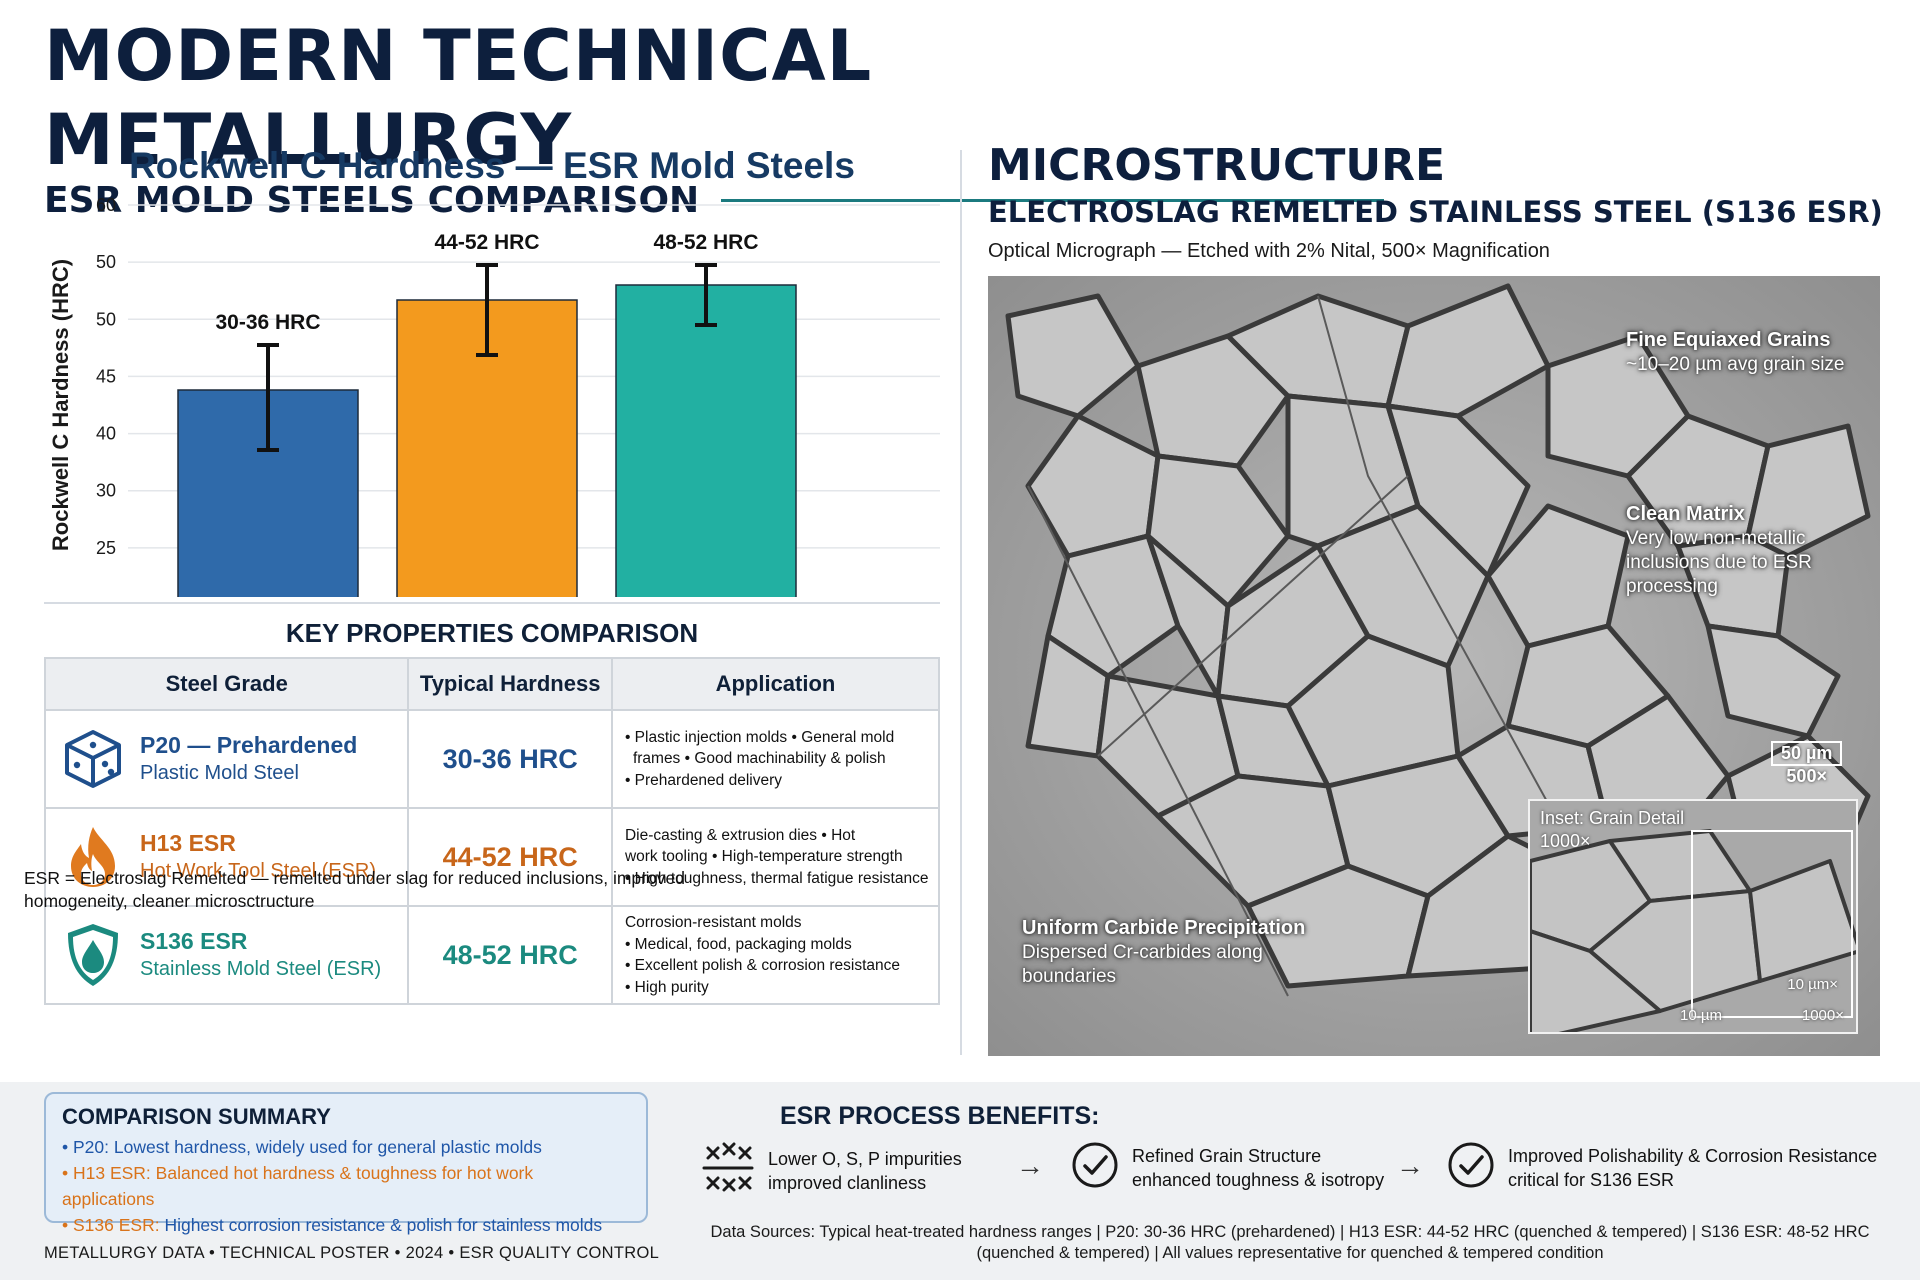 The image size is (1920, 1280). I want to click on table-header-application: Application, so click(775, 684).